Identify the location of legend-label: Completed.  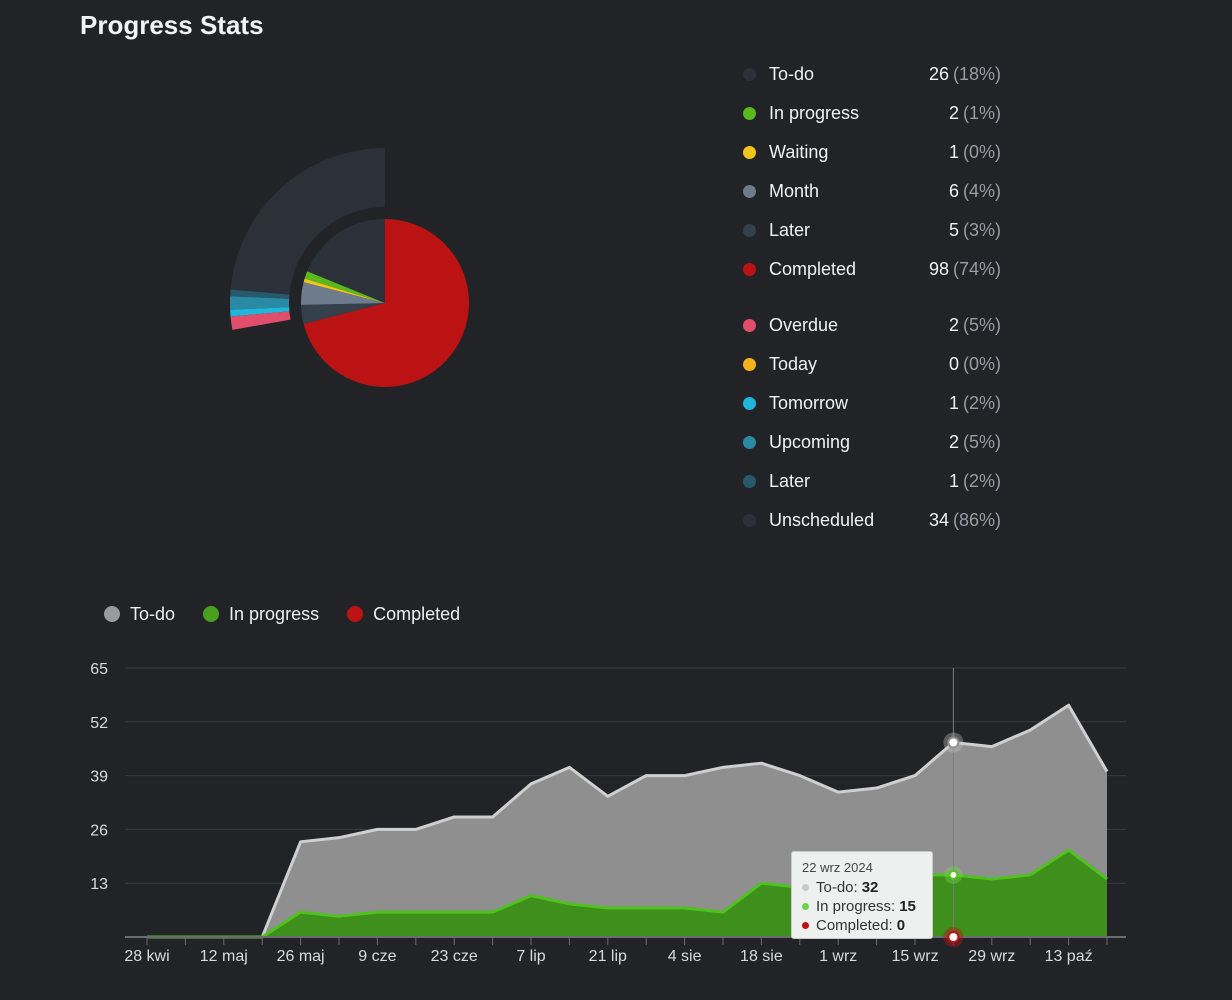
(417, 613).